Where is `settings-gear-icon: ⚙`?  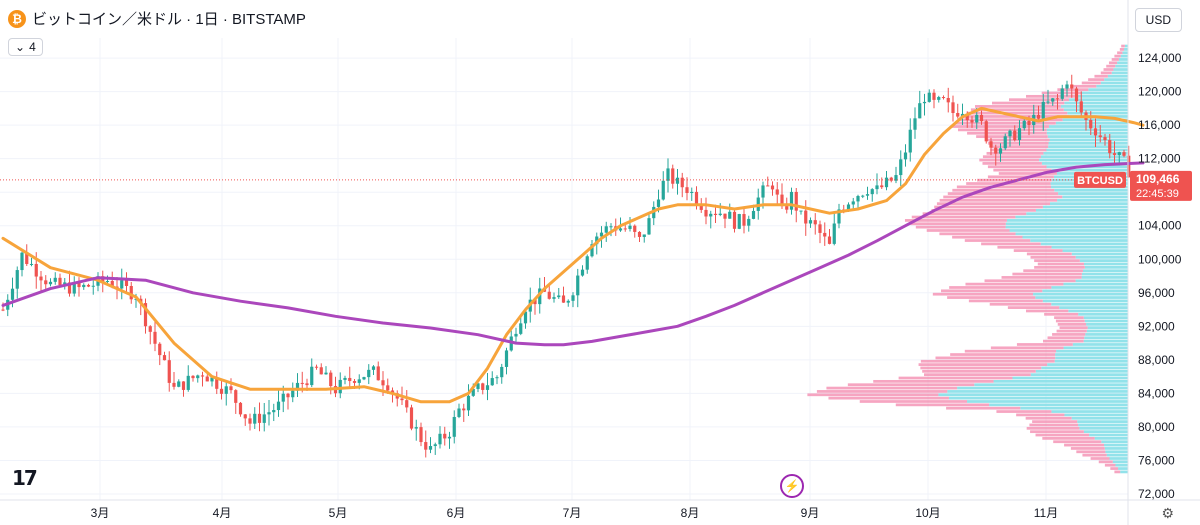 settings-gear-icon: ⚙ is located at coordinates (1167, 513).